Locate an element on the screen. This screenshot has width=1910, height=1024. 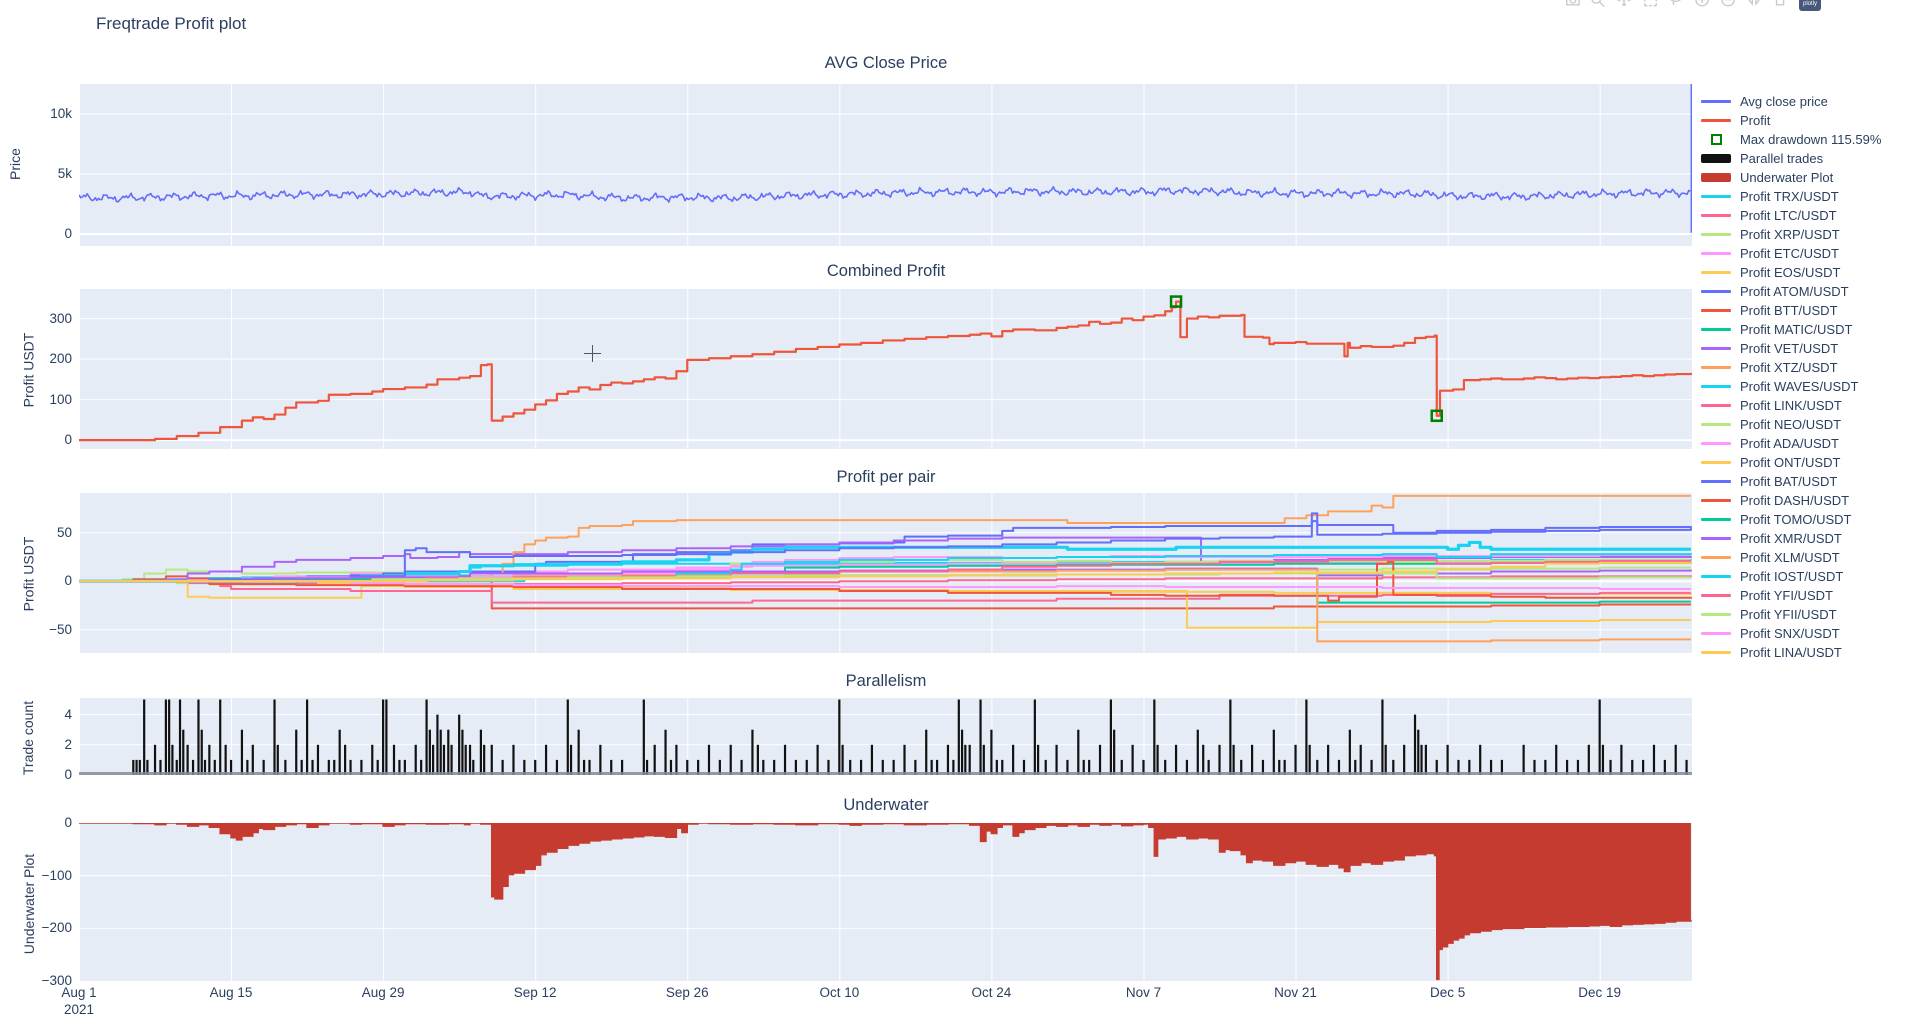
legend-item-label: Profit LINA/USDT is located at coordinates (1791, 652).